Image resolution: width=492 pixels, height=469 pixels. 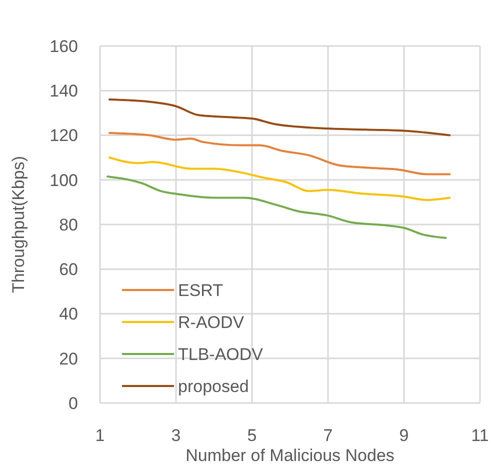 I want to click on y-axis-title: Throughput(Kbps), so click(x=18, y=225).